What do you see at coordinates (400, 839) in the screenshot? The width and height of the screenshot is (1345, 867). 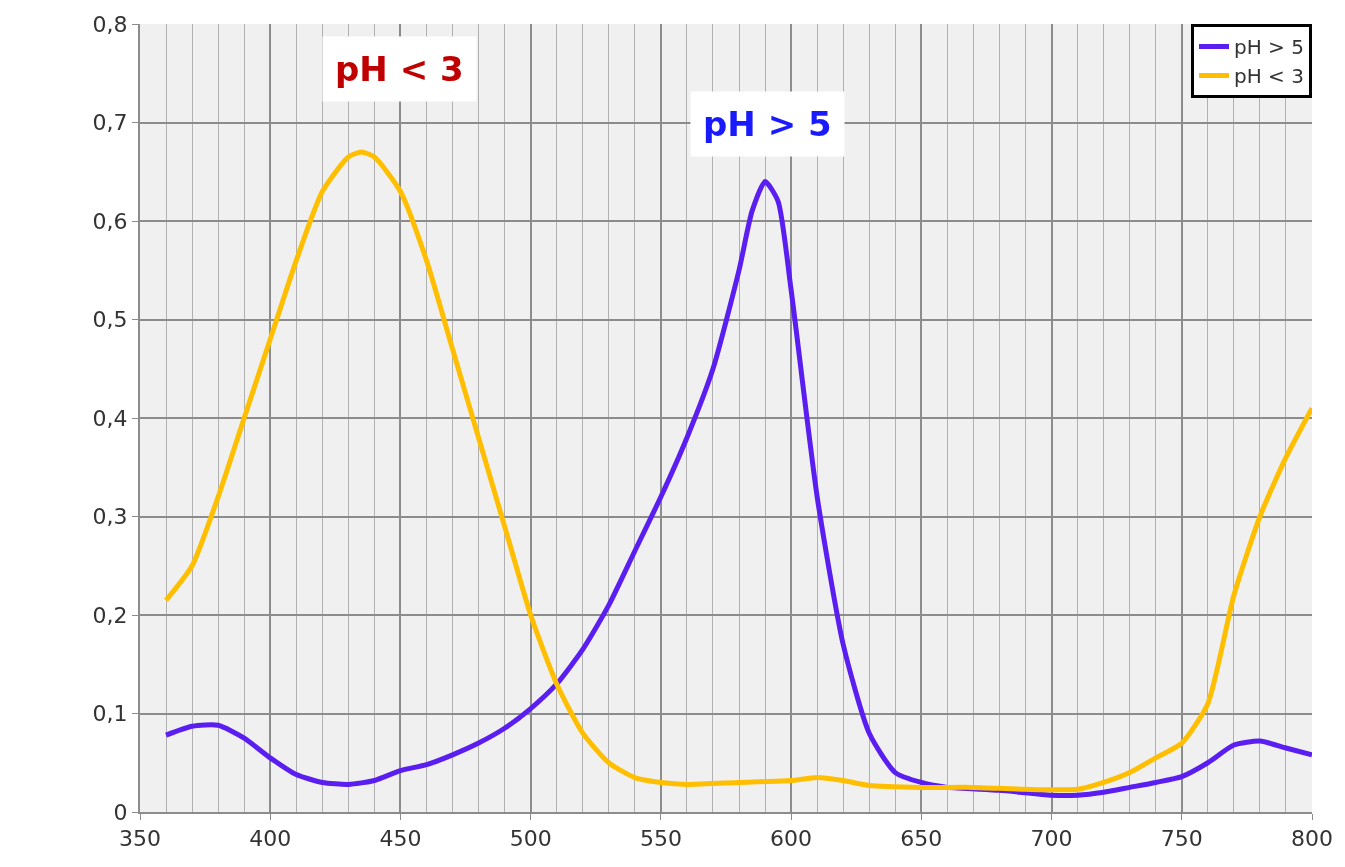 I see `x-tick-label: 450` at bounding box center [400, 839].